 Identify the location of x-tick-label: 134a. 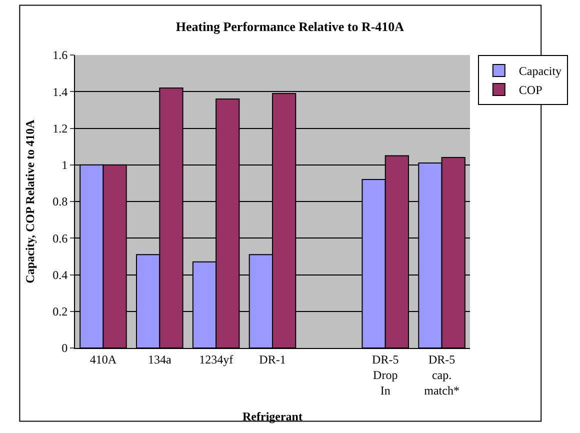
(160, 359).